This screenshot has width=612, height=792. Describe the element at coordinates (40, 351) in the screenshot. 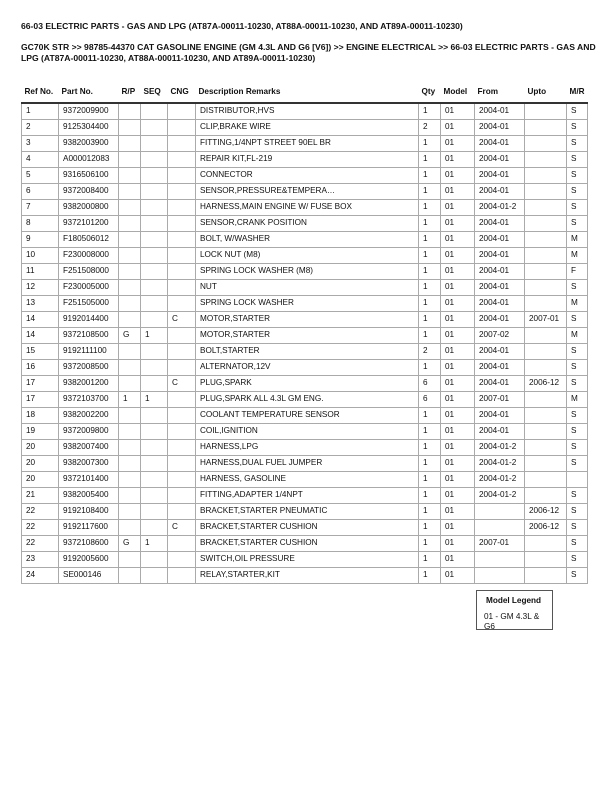

I see `cell-ref-no: 15` at that location.